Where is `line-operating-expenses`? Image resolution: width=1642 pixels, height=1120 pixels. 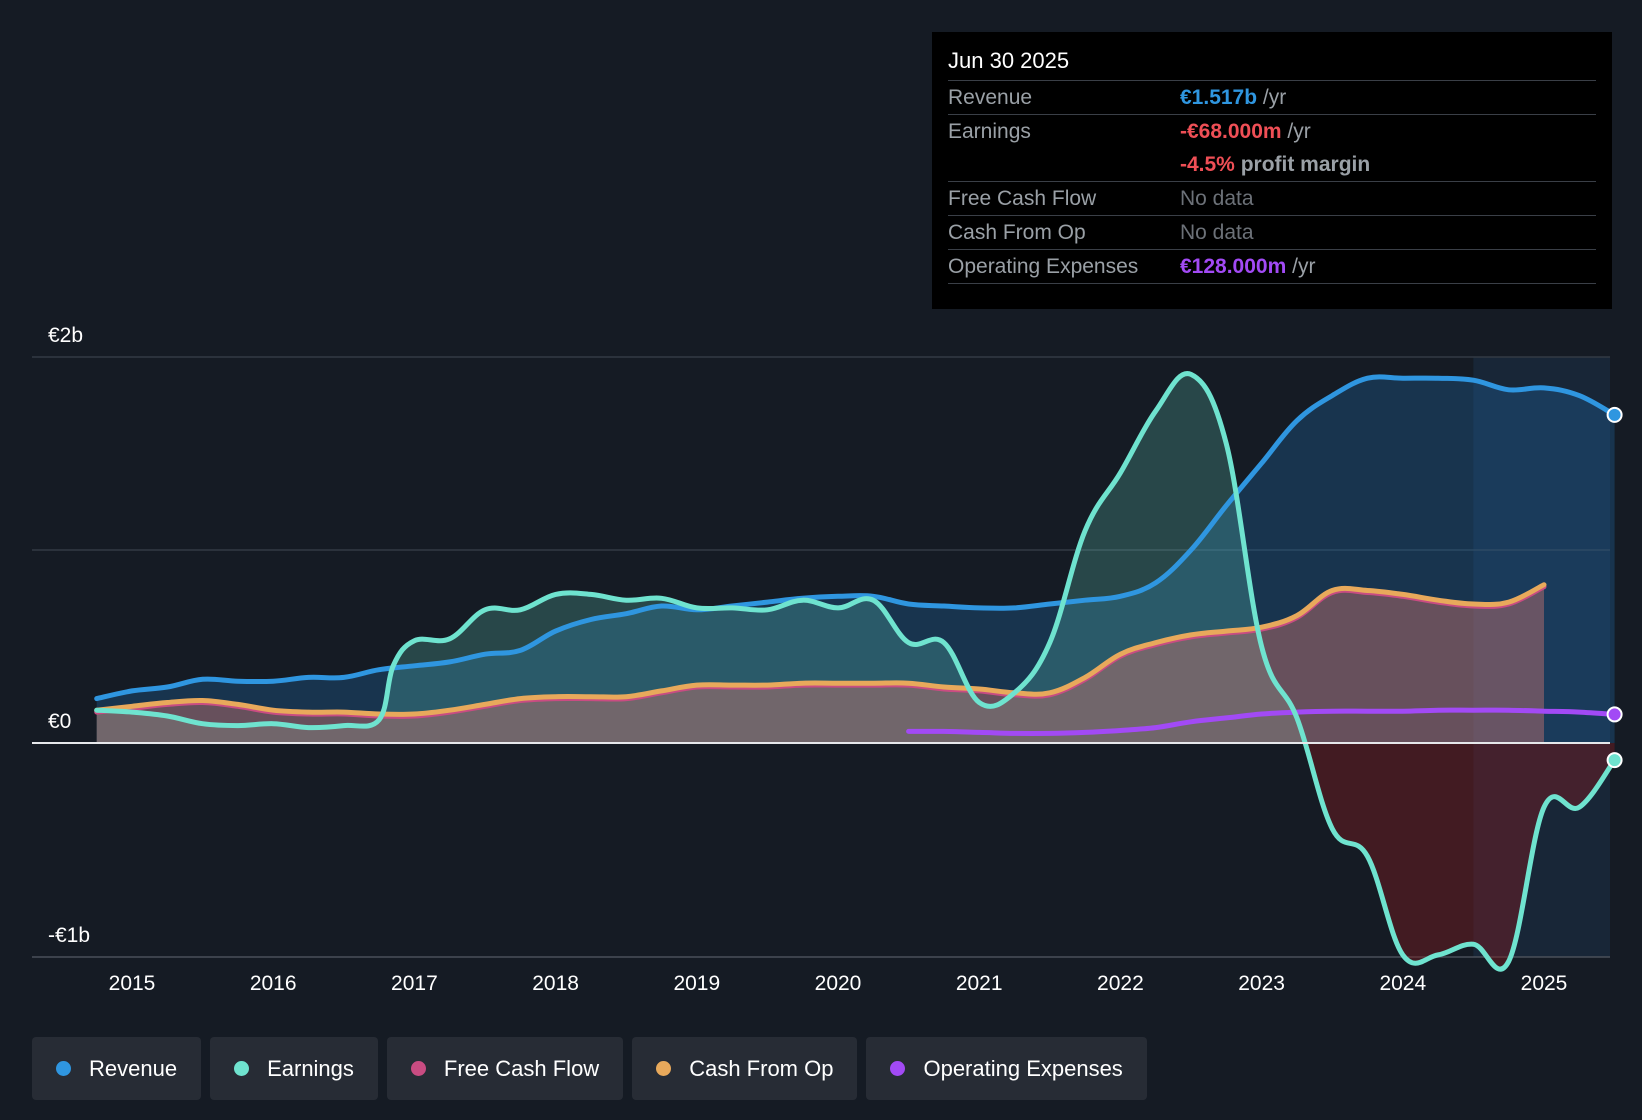 line-operating-expenses is located at coordinates (1262, 721).